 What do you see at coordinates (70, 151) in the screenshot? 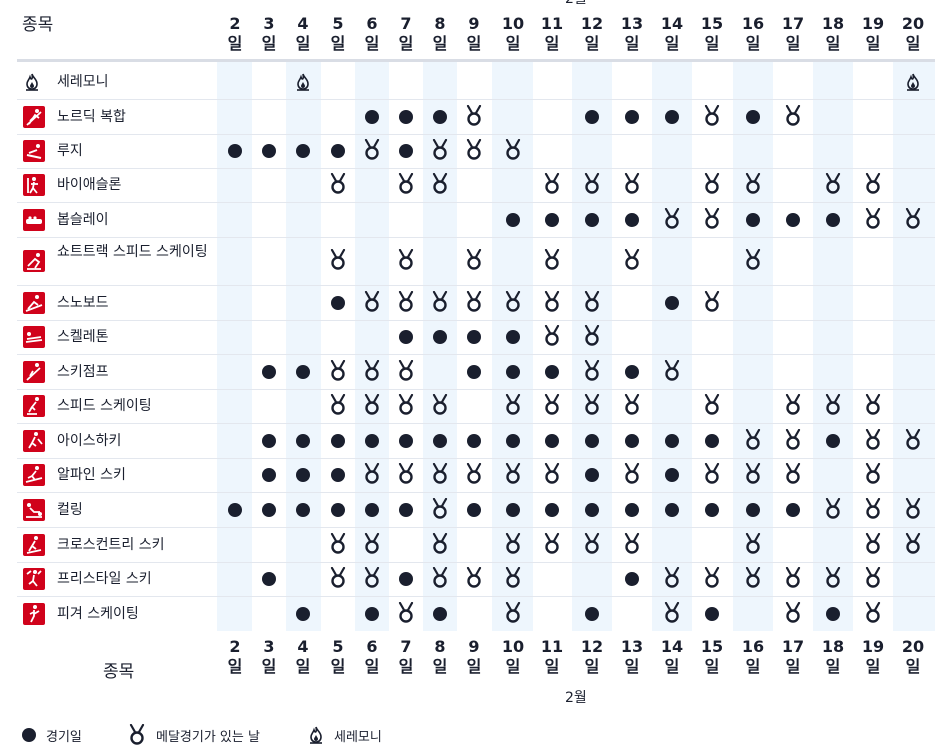
I see `sport-name: 루지` at bounding box center [70, 151].